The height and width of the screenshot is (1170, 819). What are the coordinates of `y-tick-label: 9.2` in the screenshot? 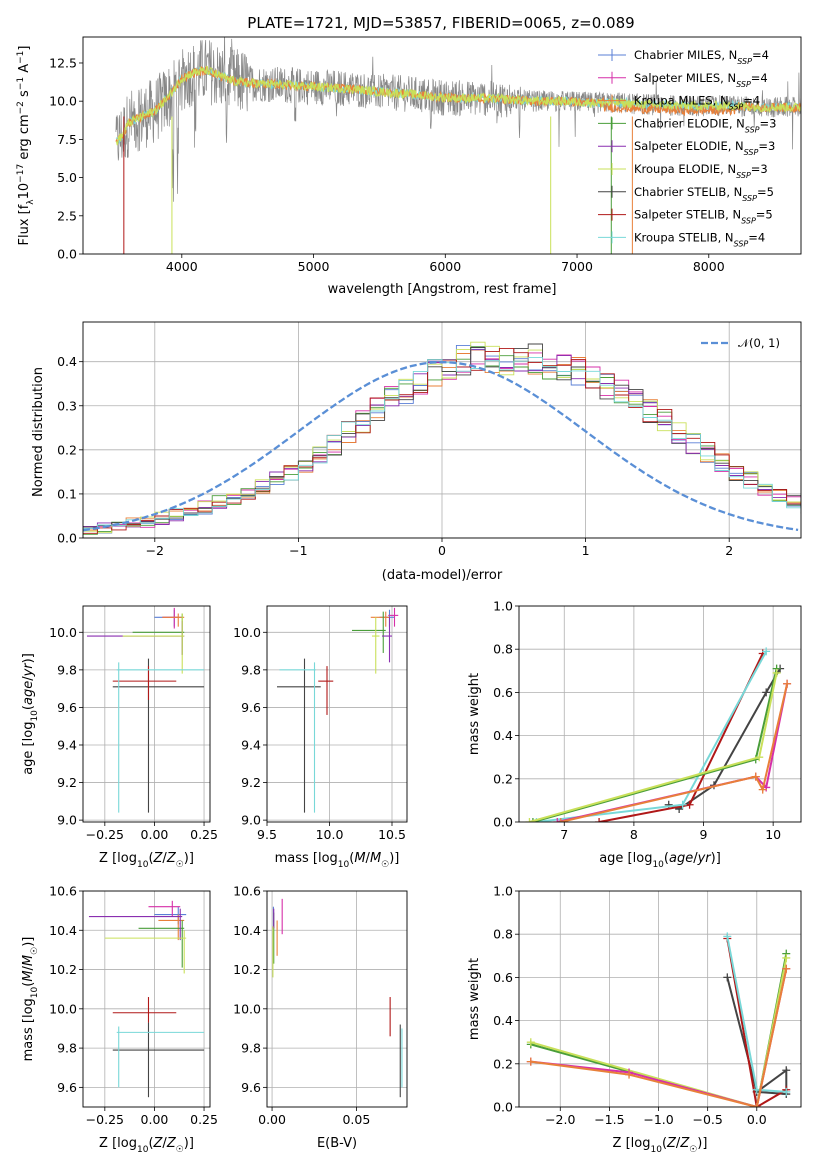 It's located at (251, 782).